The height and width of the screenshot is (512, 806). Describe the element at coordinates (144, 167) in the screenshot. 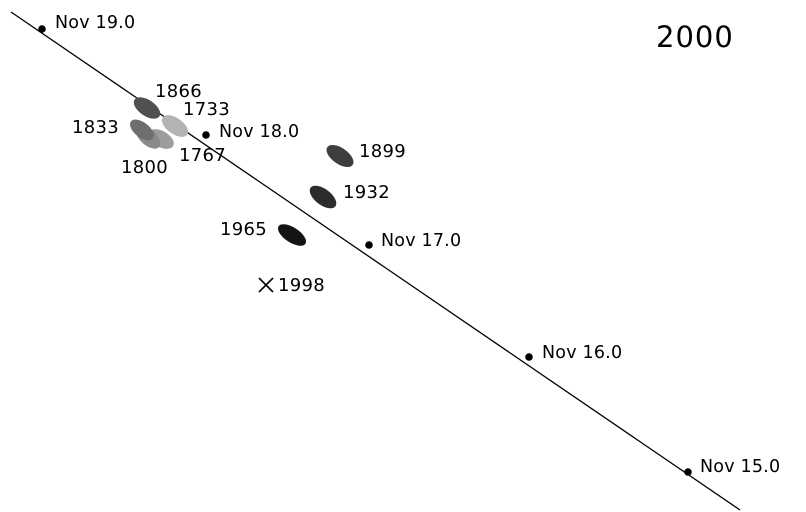

I see `dust-trail-label-1800: 1800` at that location.